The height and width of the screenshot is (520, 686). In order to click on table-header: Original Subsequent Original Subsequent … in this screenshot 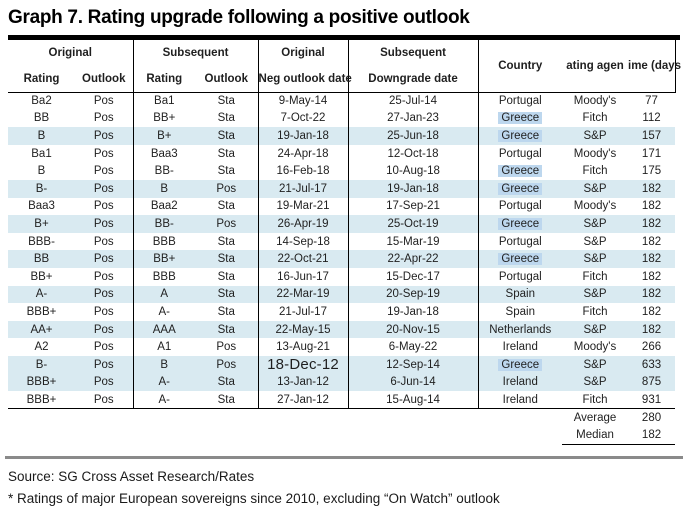, I will do `click(344, 66)`.